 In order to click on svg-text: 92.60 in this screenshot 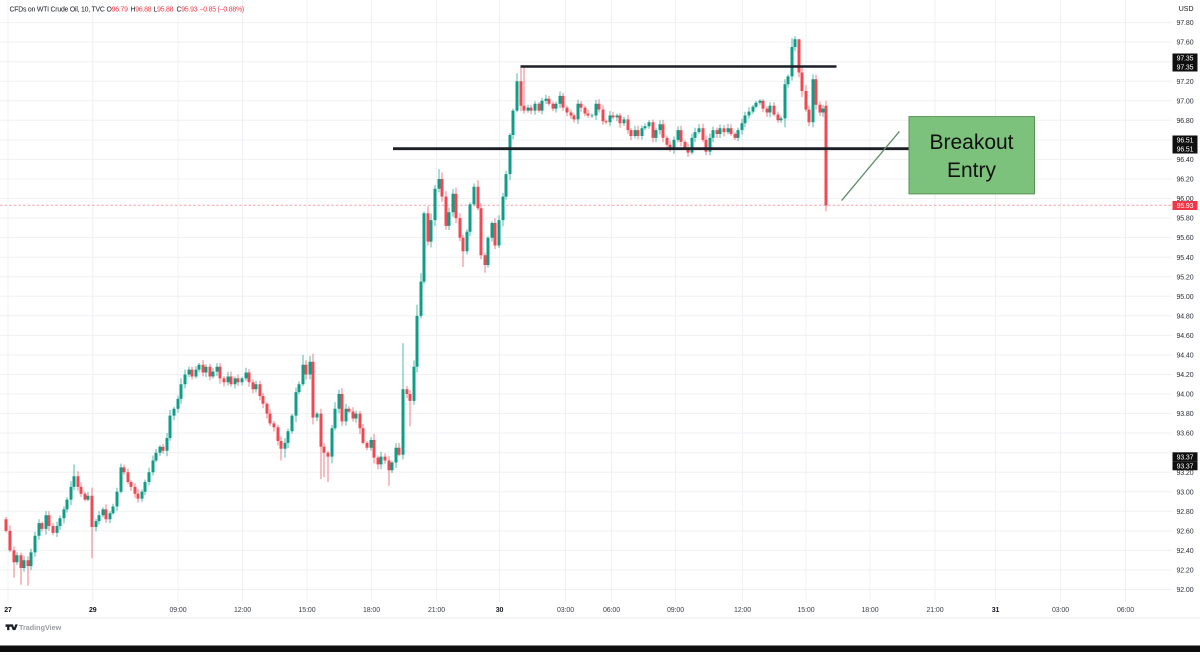, I will do `click(1184, 532)`.